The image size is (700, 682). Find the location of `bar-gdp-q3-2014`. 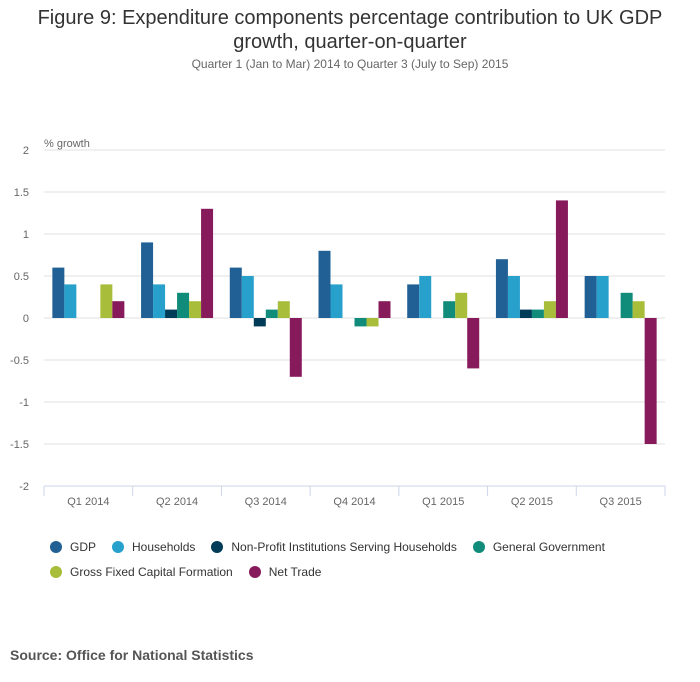

bar-gdp-q3-2014 is located at coordinates (235, 292).